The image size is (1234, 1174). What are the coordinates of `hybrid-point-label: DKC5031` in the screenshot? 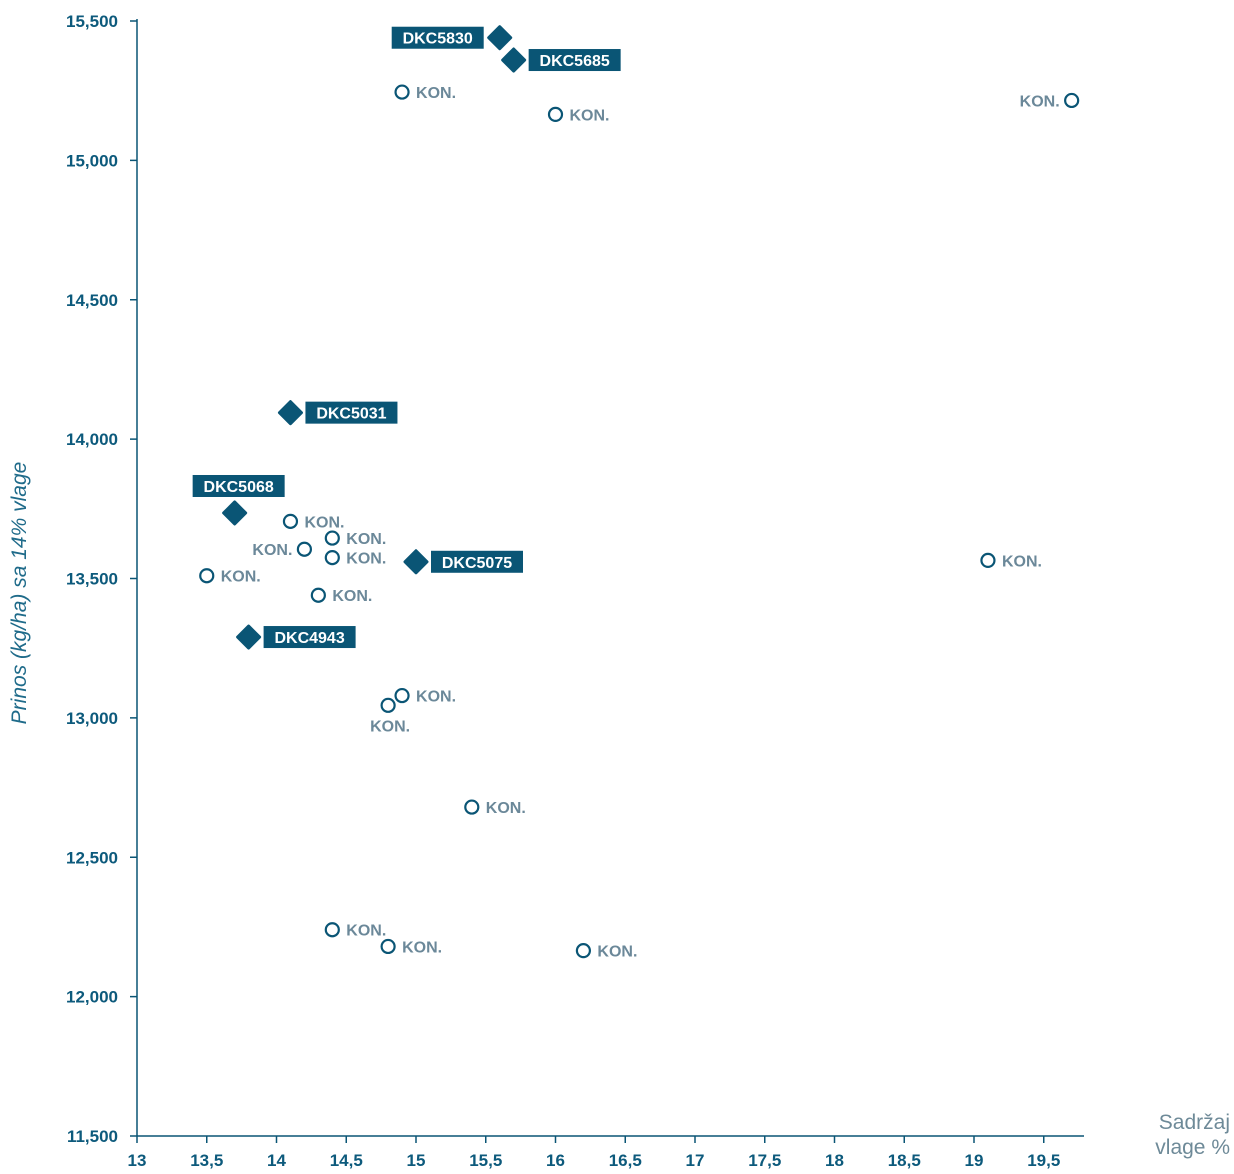 It's located at (351, 414).